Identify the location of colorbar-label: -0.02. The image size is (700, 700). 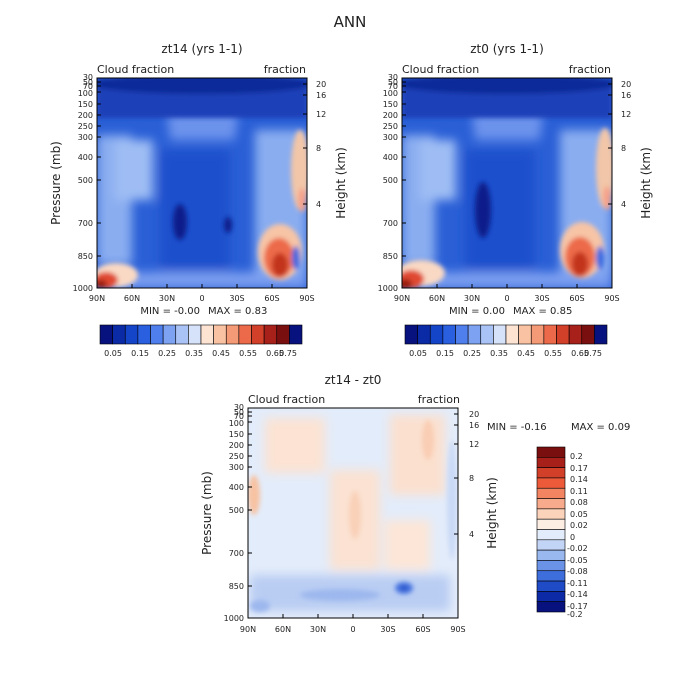
(577, 548).